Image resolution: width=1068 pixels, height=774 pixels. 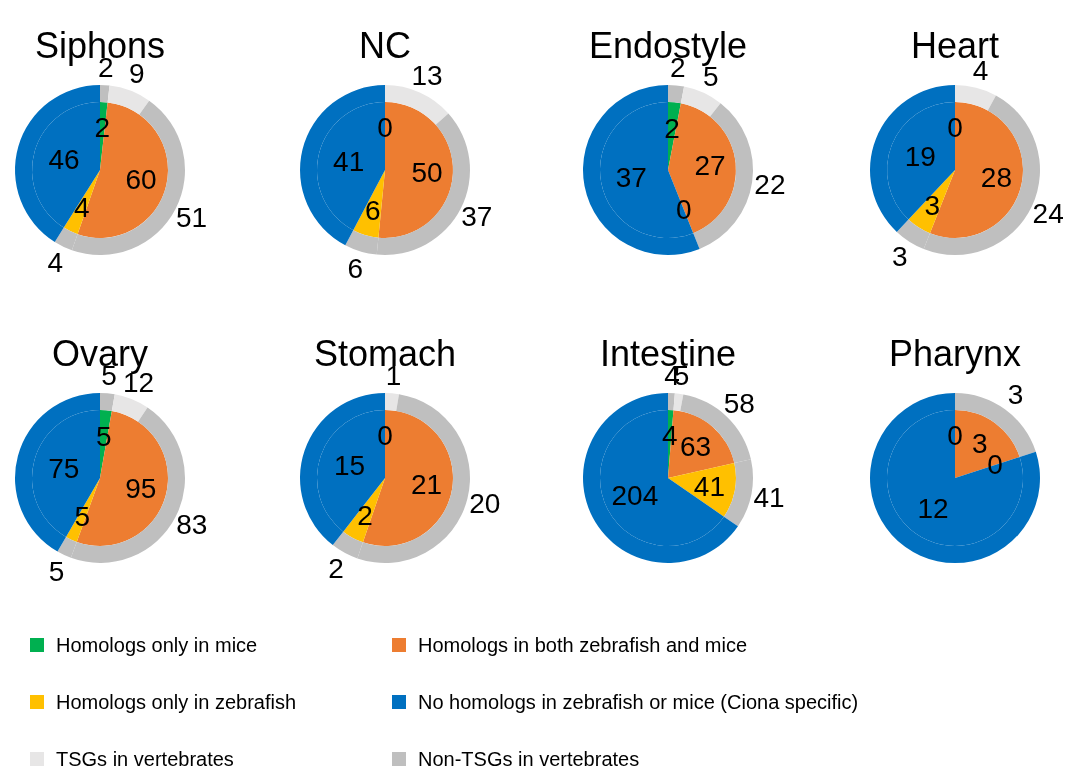 What do you see at coordinates (485, 503) in the screenshot?
I see `data-label: 20` at bounding box center [485, 503].